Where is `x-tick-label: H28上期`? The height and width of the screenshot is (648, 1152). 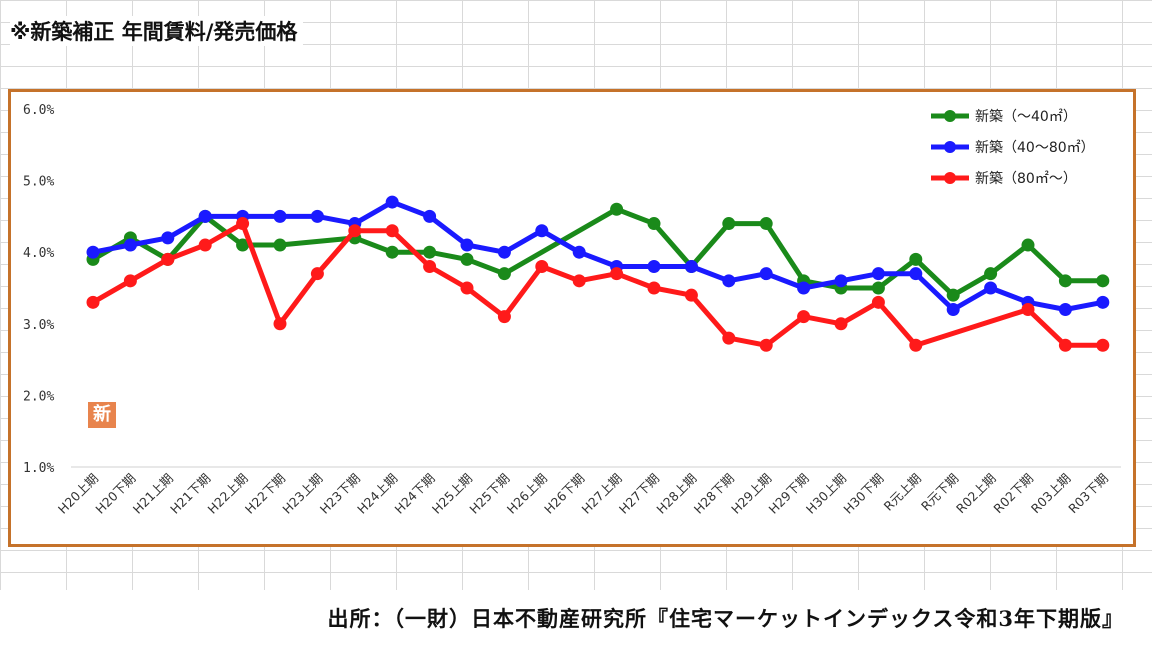
x-tick-label: H28上期 is located at coordinates (676, 494).